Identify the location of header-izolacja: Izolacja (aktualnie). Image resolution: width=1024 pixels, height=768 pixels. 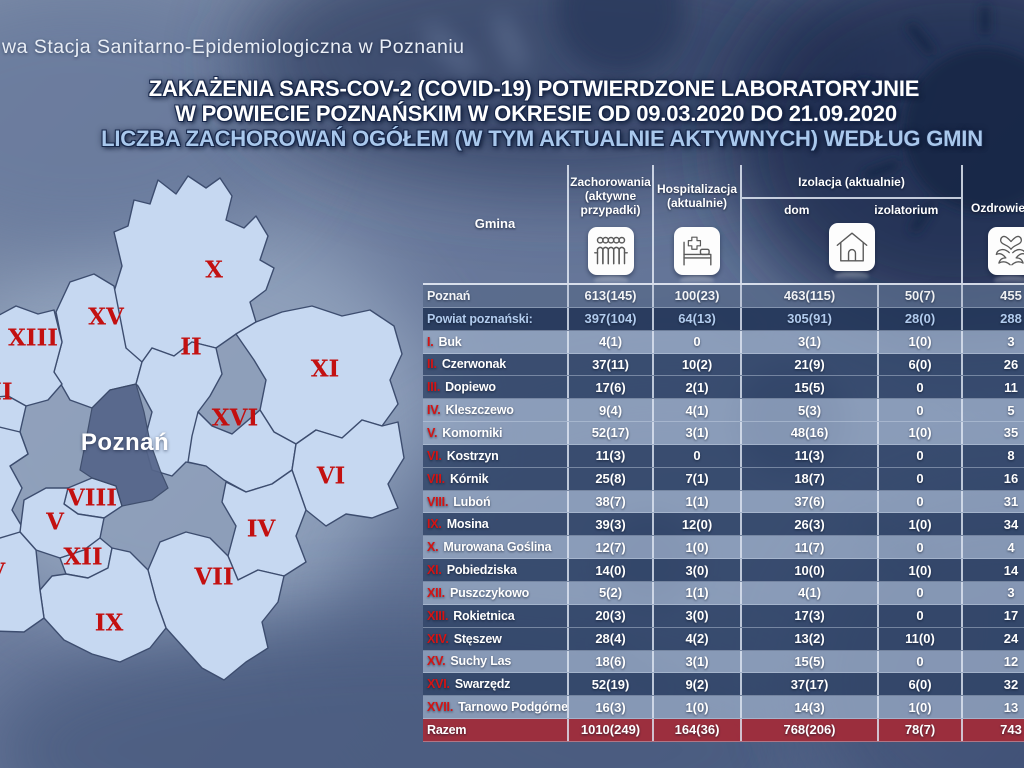
(851, 182).